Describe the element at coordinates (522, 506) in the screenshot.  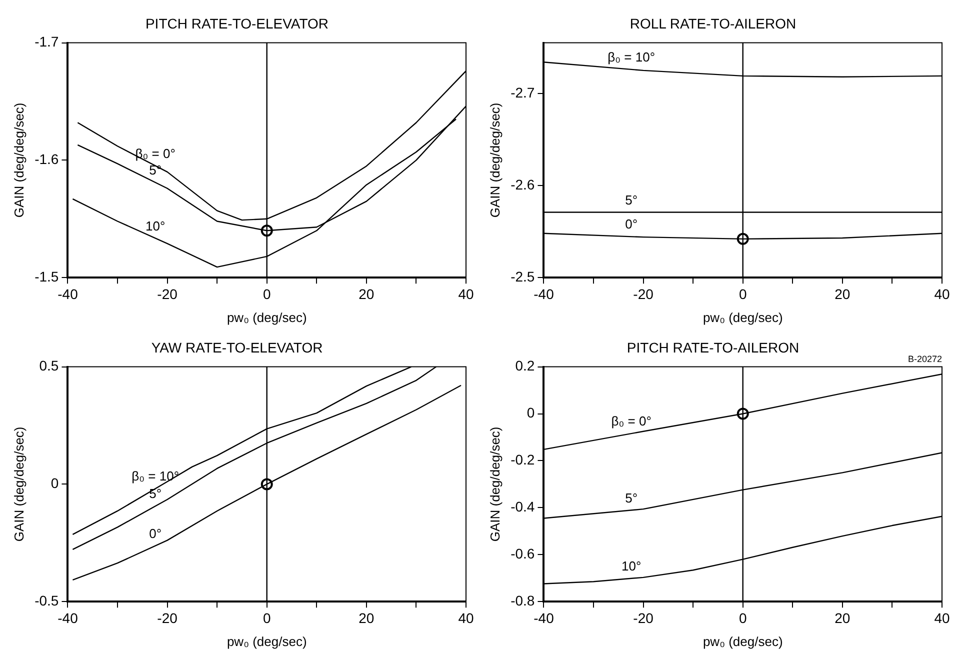
I see `y-tick-label: -0.4` at that location.